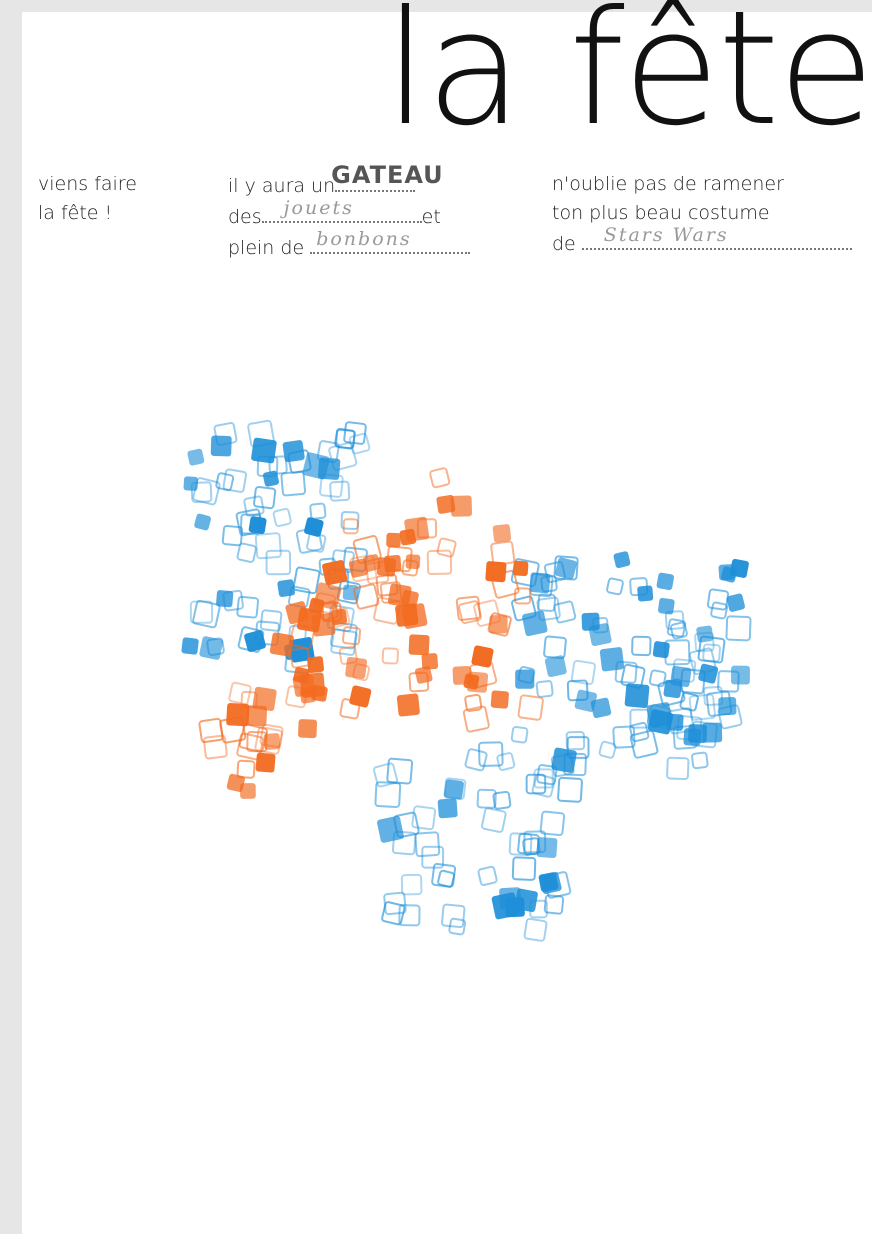 The width and height of the screenshot is (872, 1234). What do you see at coordinates (341, 210) in the screenshot?
I see `blank: jouets` at bounding box center [341, 210].